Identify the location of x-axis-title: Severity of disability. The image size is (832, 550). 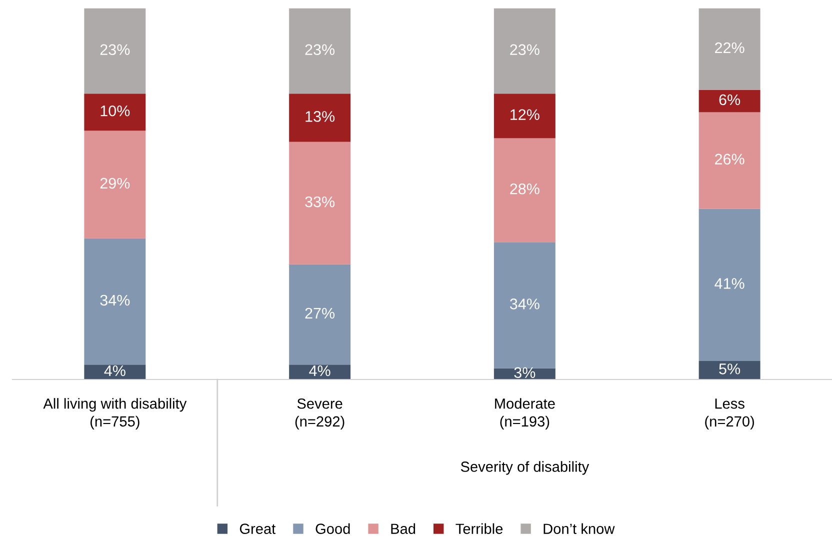
(525, 468).